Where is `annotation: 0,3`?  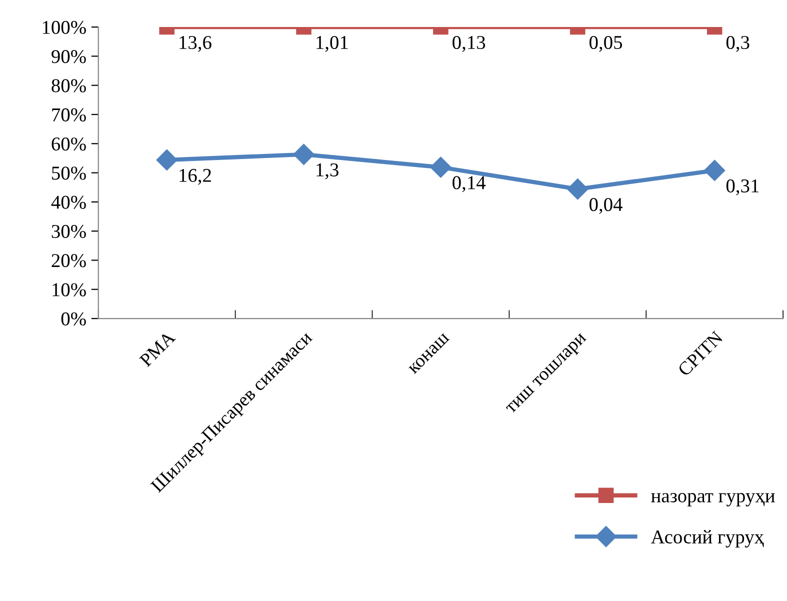 annotation: 0,3 is located at coordinates (738, 44).